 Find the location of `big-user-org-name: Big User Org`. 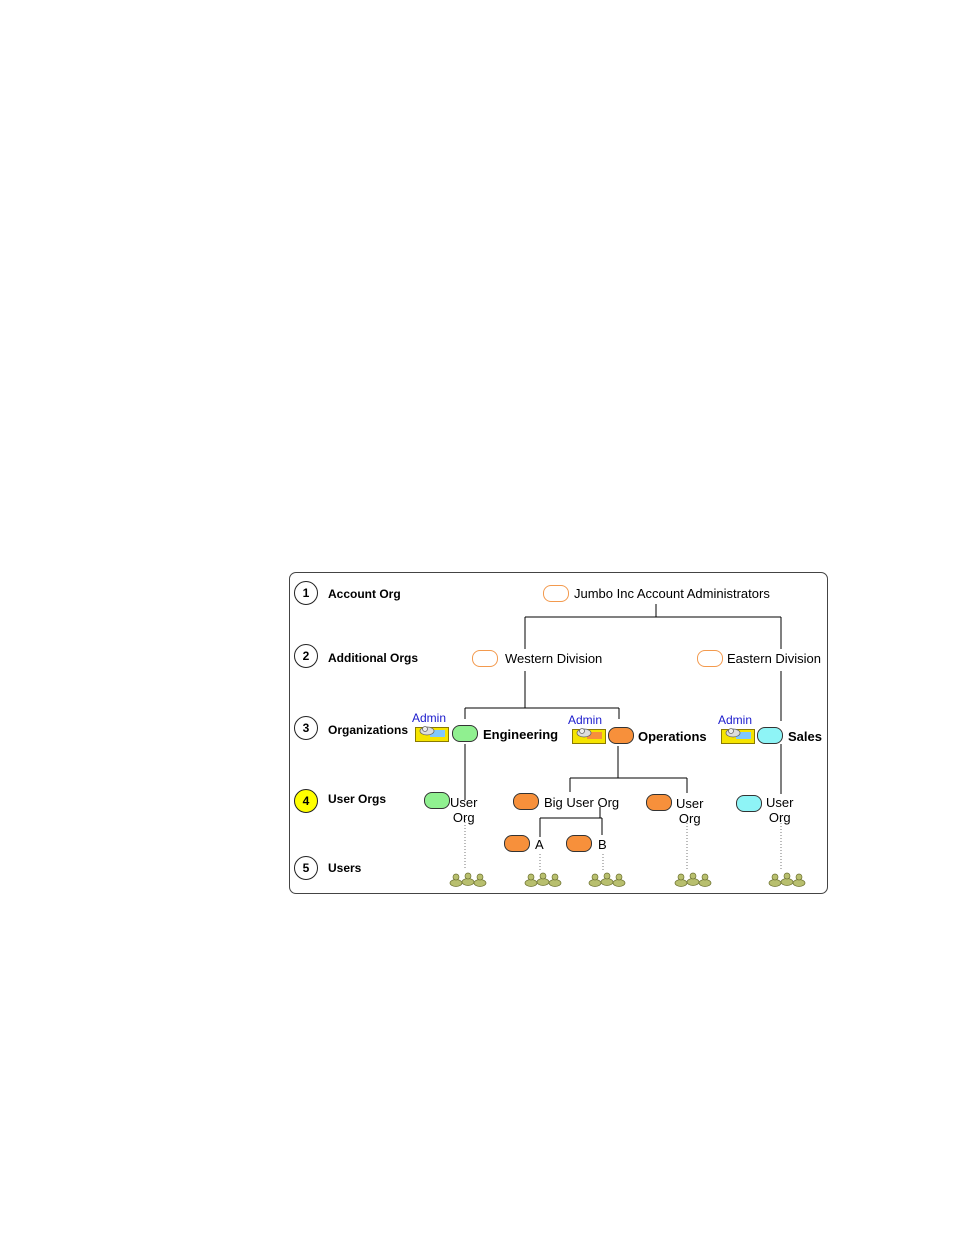

big-user-org-name: Big User Org is located at coordinates (582, 802).